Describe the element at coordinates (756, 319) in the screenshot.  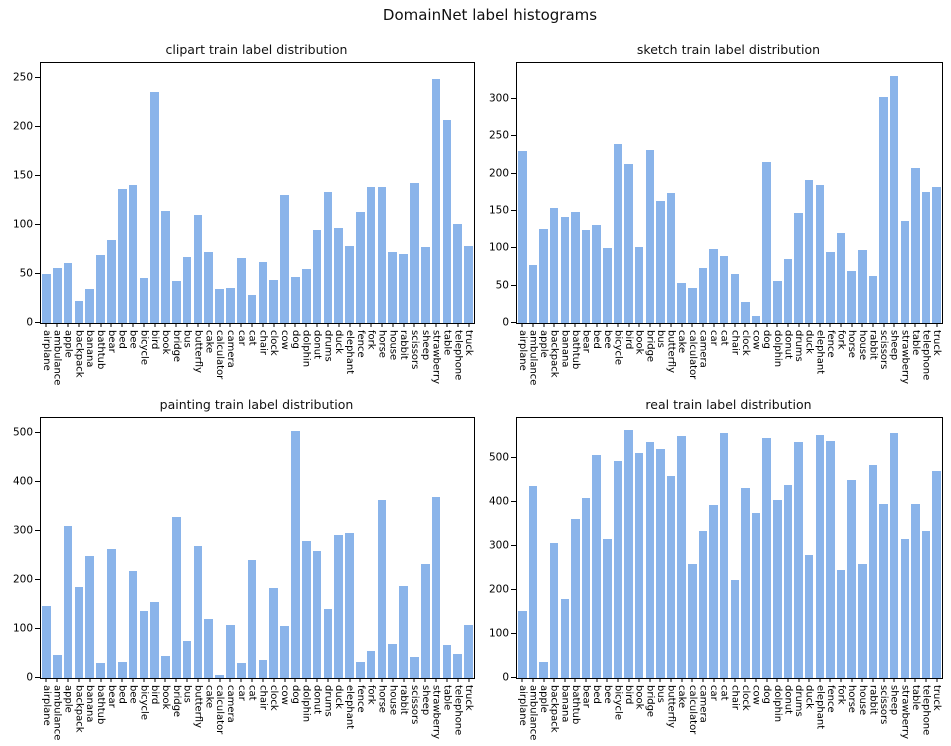
I see `bar-cow` at that location.